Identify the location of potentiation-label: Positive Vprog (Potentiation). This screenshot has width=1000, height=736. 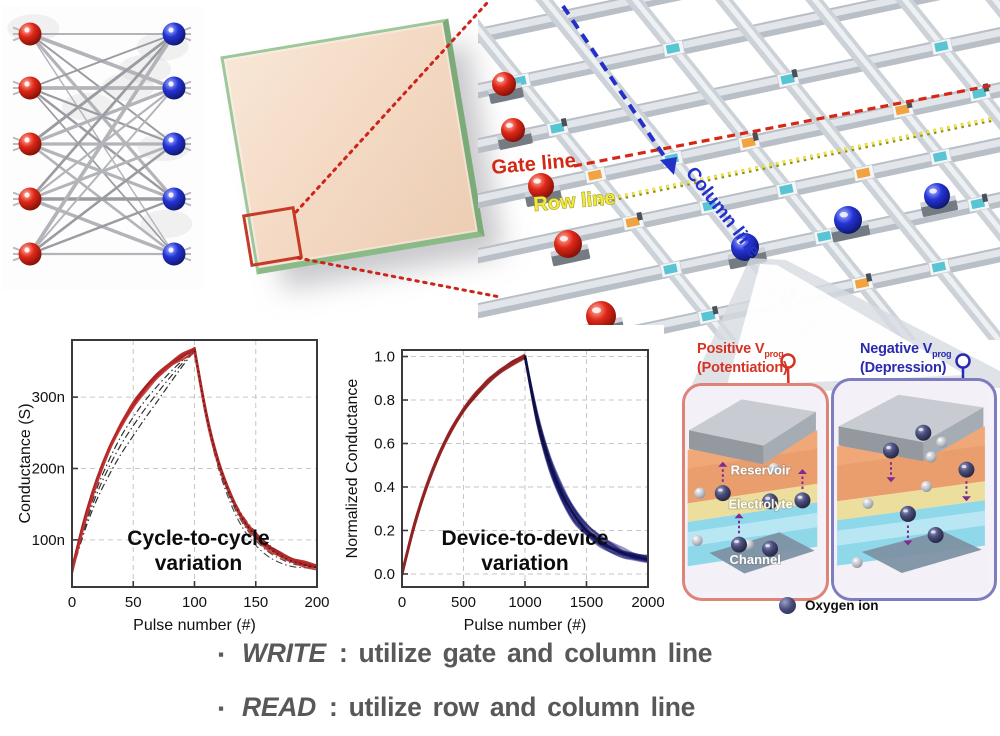
(742, 359).